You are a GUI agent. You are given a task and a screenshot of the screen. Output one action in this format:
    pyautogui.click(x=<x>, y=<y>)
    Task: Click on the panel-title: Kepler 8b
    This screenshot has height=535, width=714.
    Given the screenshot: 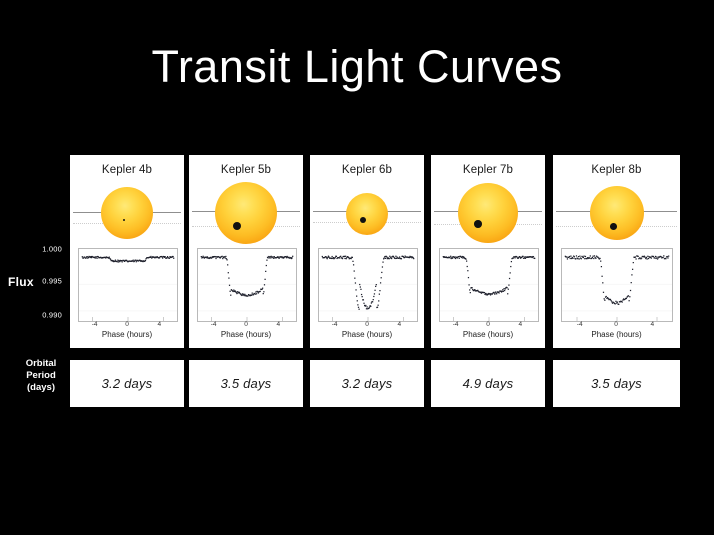 What is the action you would take?
    pyautogui.click(x=616, y=170)
    